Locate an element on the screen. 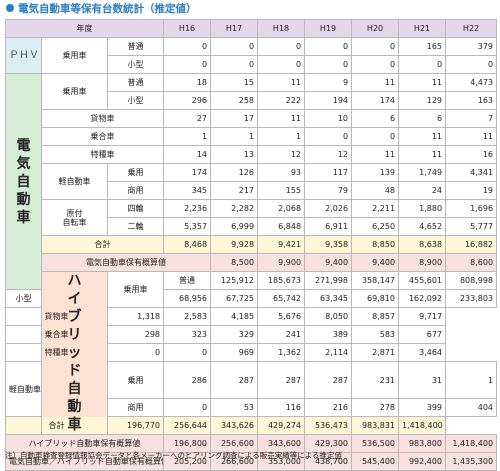  value-cell: 217 is located at coordinates (234, 190).